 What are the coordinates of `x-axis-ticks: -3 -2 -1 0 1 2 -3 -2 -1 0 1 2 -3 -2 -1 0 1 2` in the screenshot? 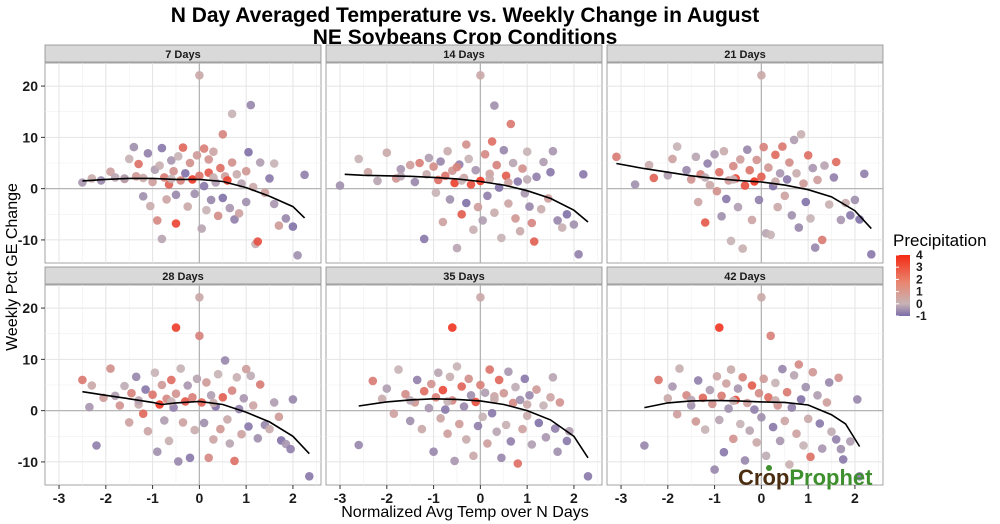 It's located at (456, 495).